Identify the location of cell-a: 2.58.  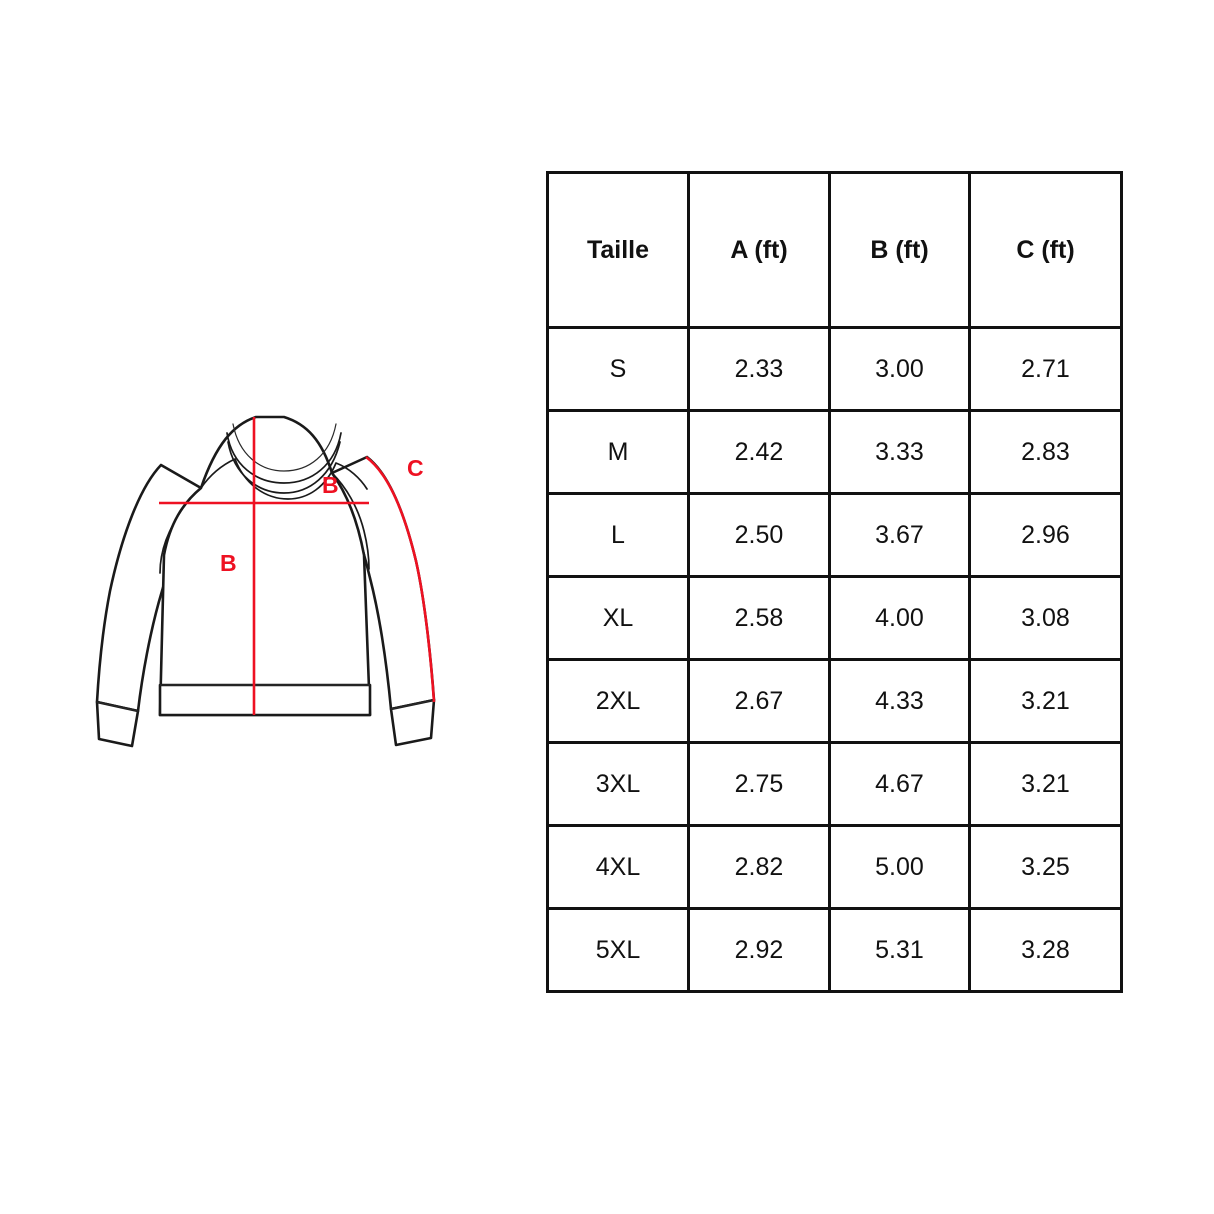
(759, 618).